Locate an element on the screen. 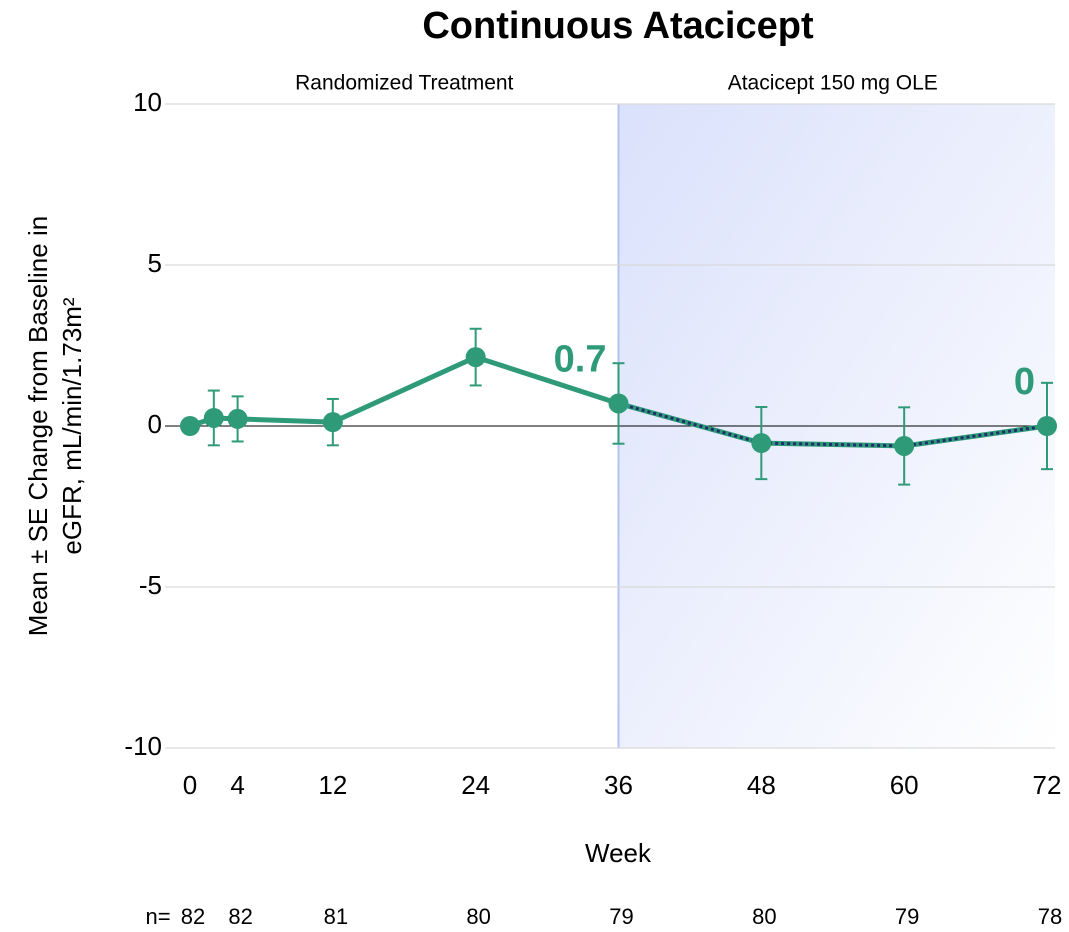 This screenshot has width=1069, height=932. y-tick-label: -5 is located at coordinates (150, 585).